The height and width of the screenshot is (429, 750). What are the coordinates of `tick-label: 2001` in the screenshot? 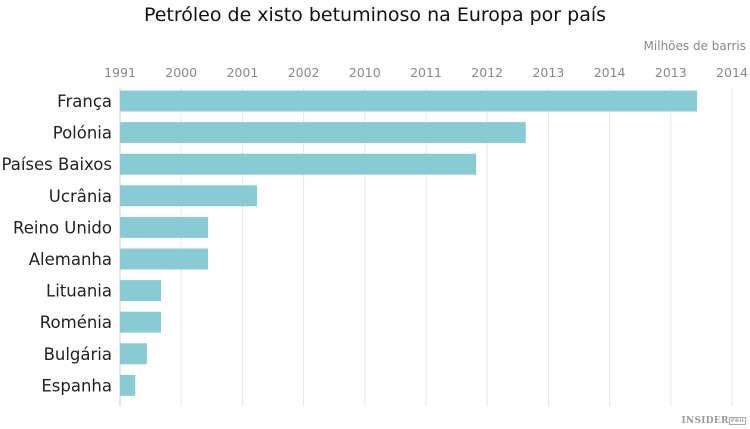 It's located at (242, 72).